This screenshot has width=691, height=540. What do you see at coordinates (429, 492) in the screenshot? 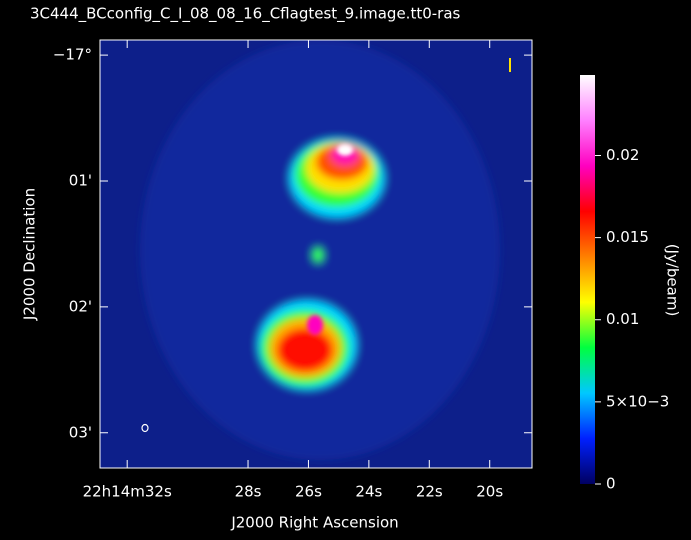
I see `x-tick-label: 22s` at bounding box center [429, 492].